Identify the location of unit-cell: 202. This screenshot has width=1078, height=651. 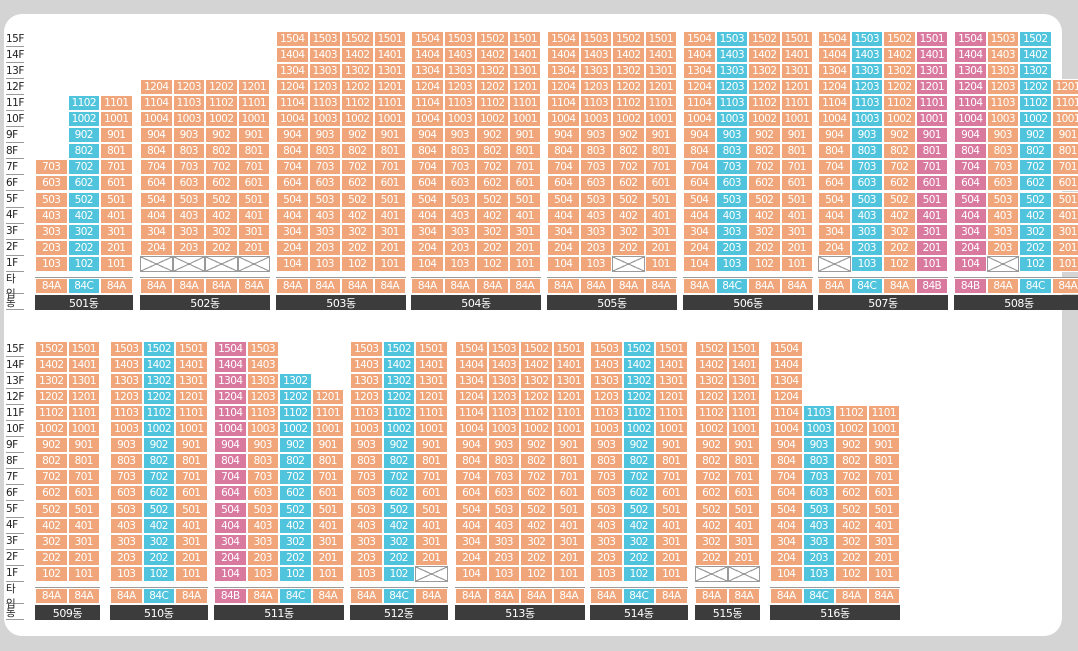
(221, 247).